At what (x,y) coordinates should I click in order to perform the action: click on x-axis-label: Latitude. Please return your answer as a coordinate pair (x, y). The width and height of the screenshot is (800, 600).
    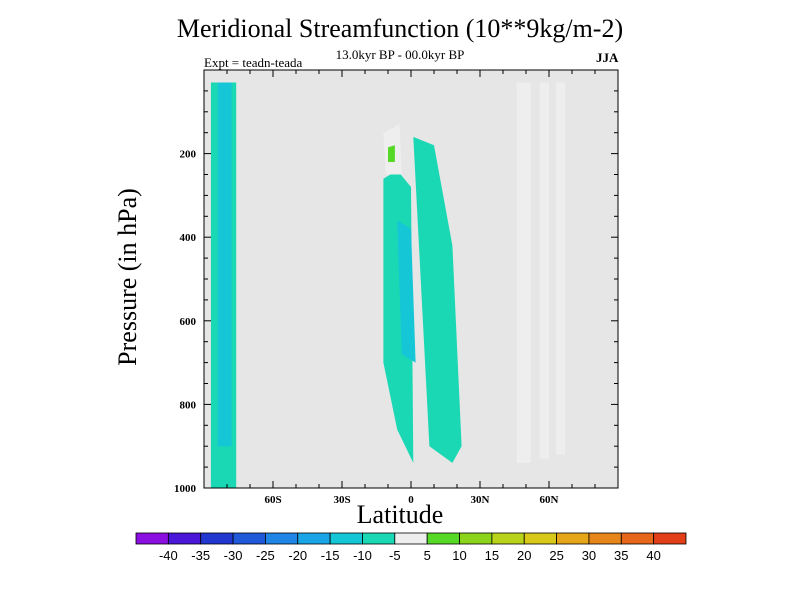
    Looking at the image, I should click on (400, 514).